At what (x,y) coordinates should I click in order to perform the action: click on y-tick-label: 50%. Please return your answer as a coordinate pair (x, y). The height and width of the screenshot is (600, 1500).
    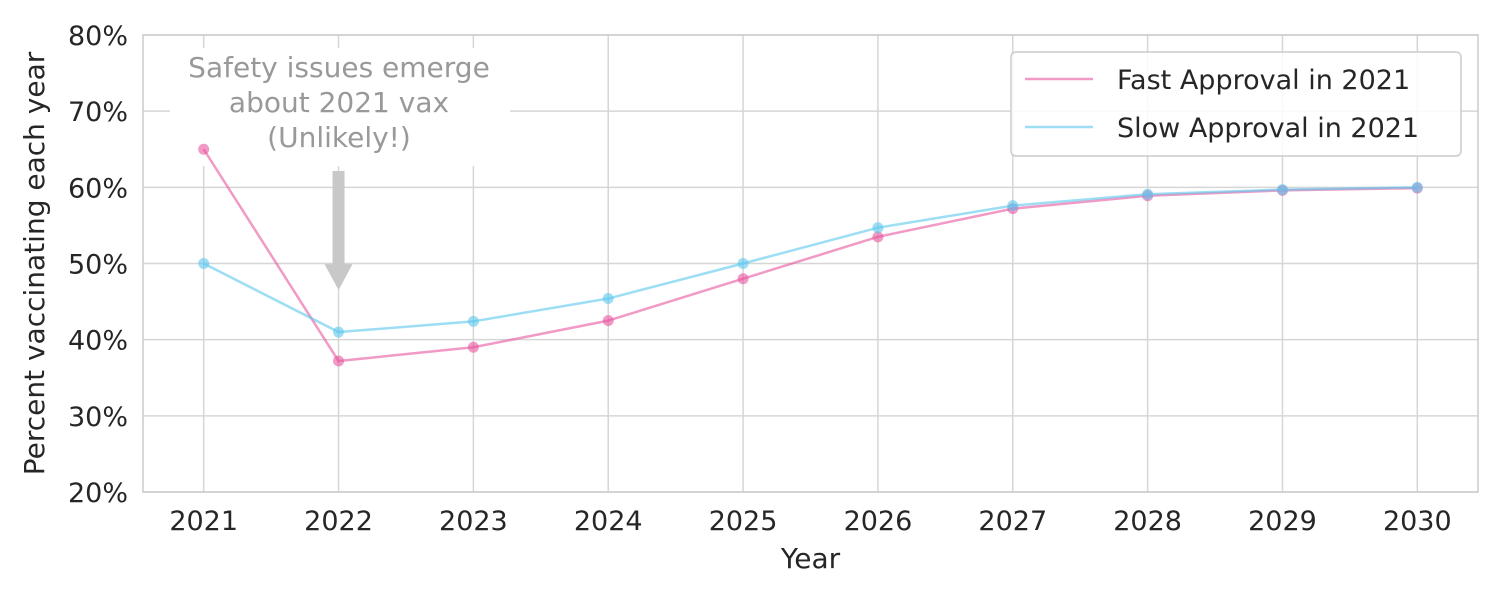
    Looking at the image, I should click on (98, 265).